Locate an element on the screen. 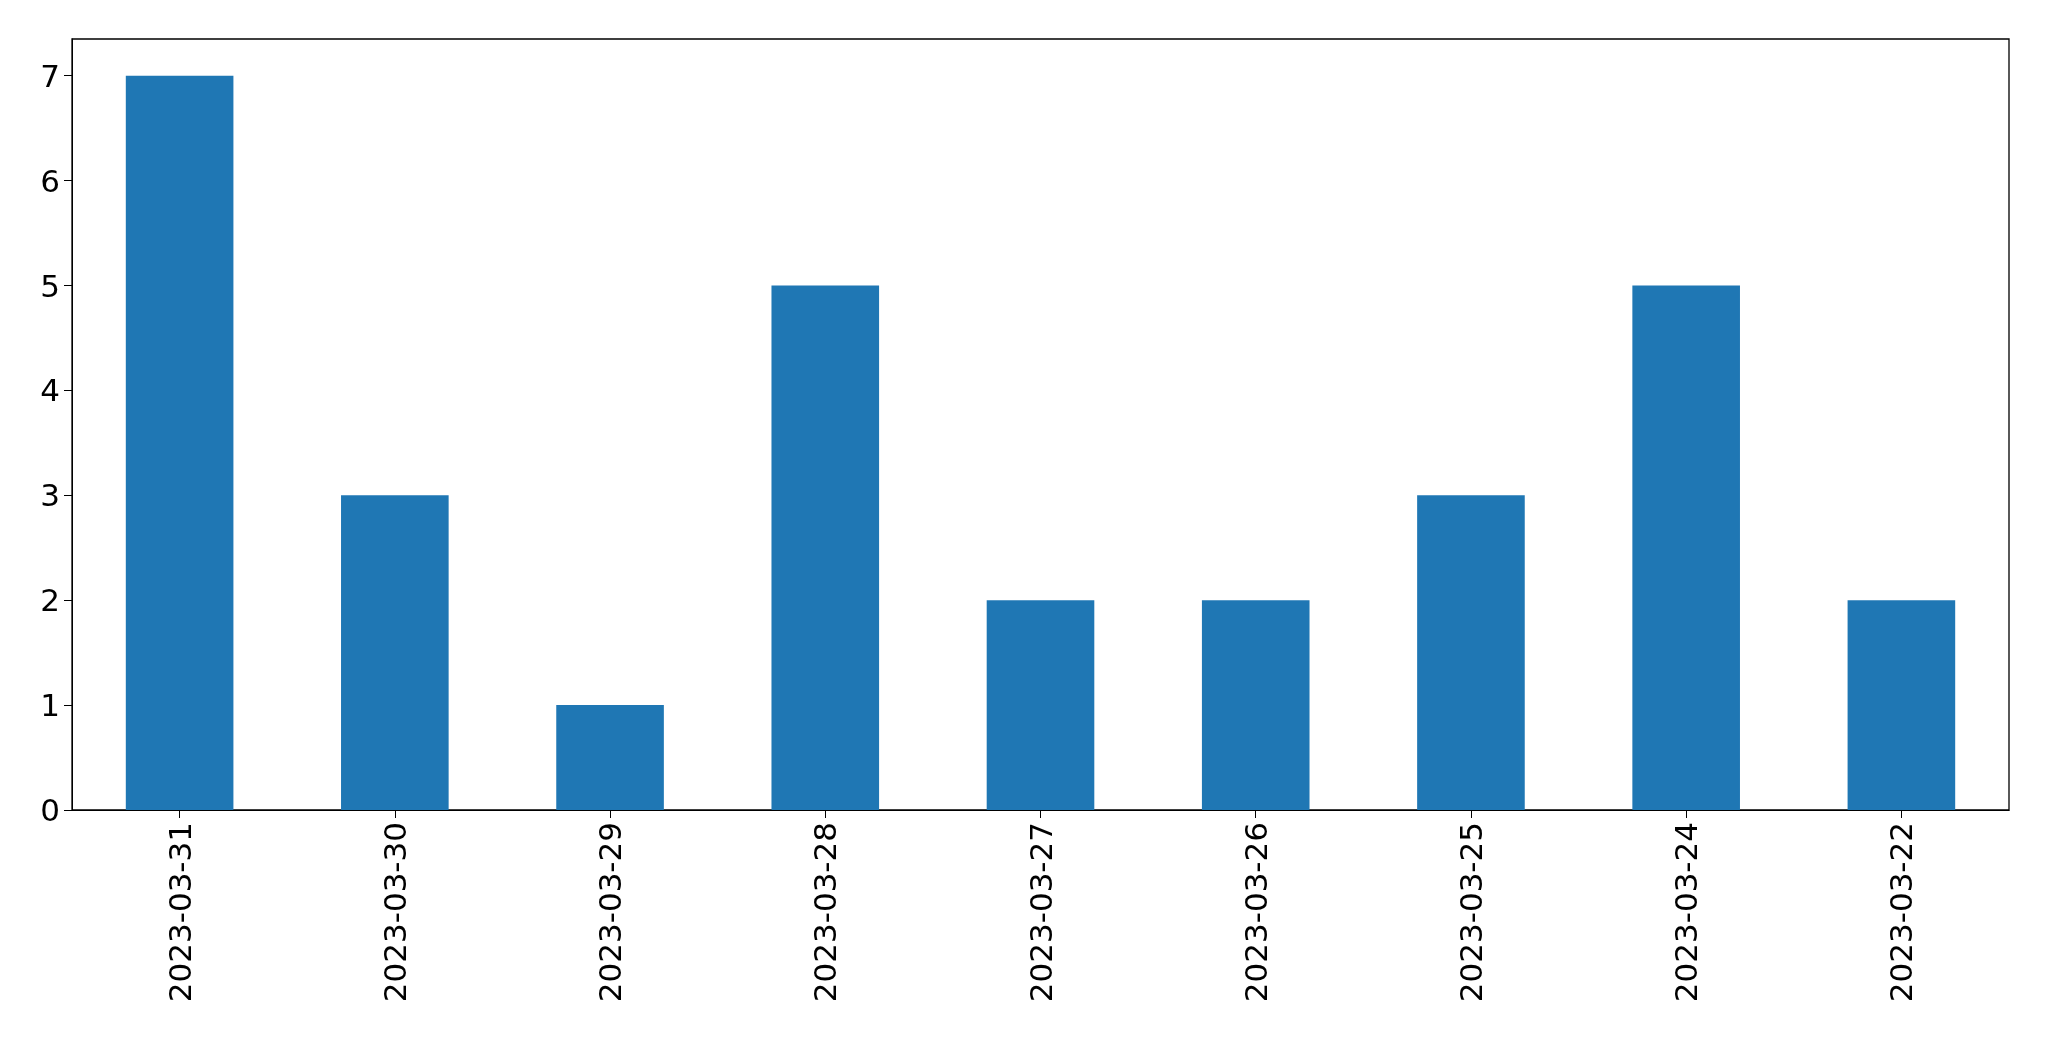 This screenshot has width=2049, height=1061. y-tick-label: 3 is located at coordinates (50, 495).